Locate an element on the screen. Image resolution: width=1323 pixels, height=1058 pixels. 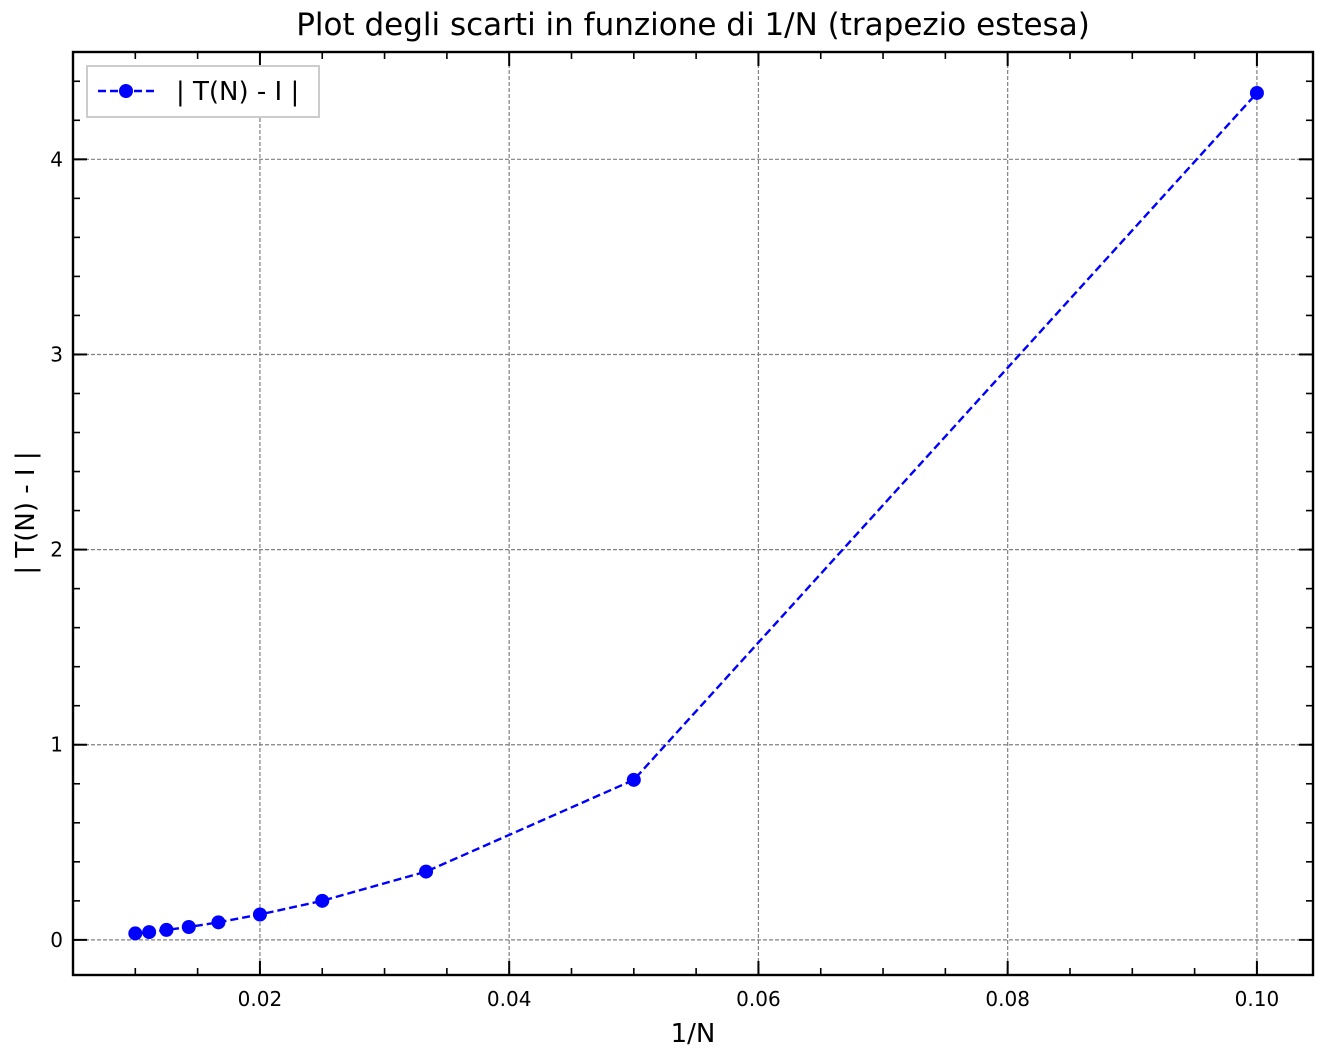
x-tick-label: 0.06 is located at coordinates (758, 999).